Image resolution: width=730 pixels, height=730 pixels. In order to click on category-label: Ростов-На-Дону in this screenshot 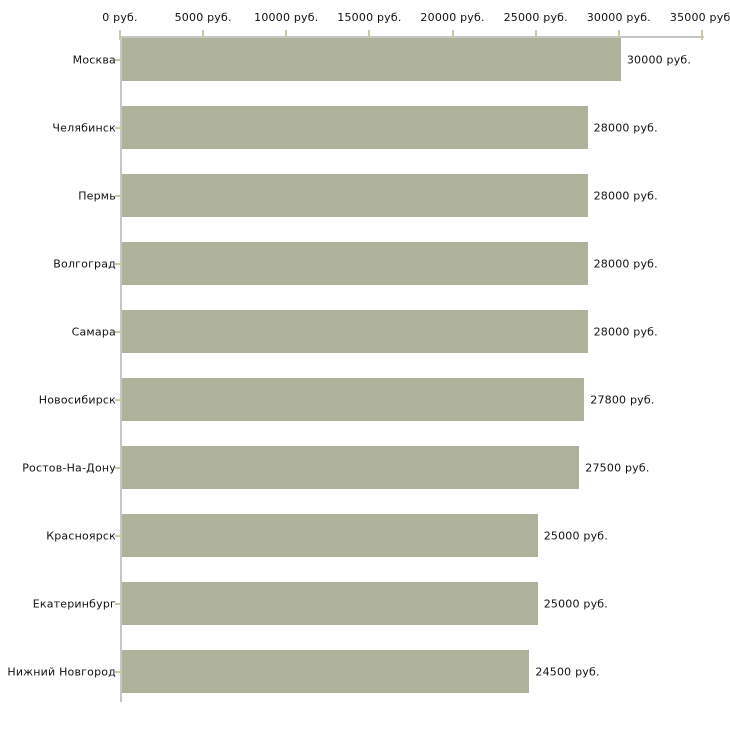, I will do `click(69, 467)`.